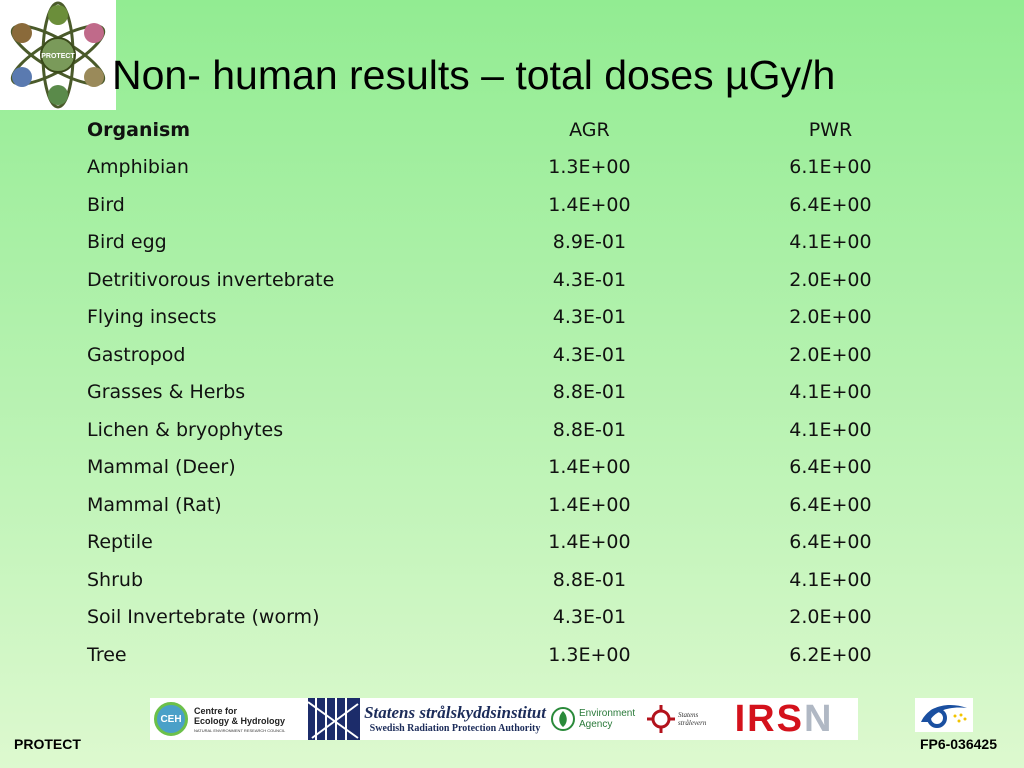  I want to click on environment-agency-emblem, so click(563, 719).